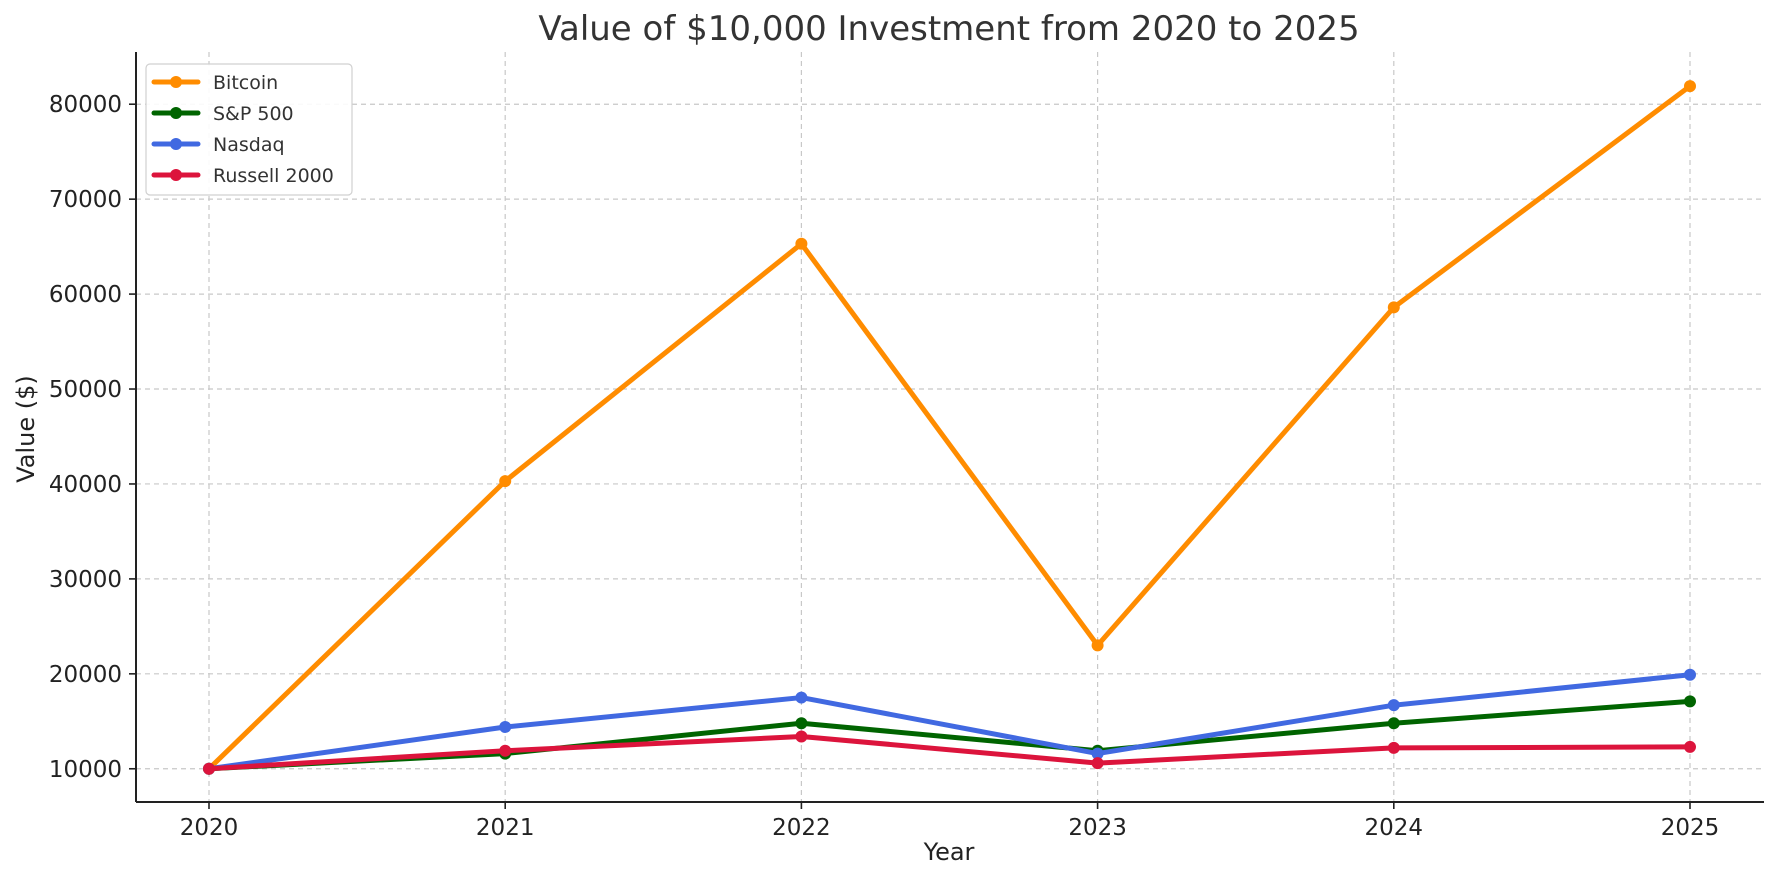 This screenshot has width=1778, height=882. I want to click on series-line-russell-2000, so click(949, 752).